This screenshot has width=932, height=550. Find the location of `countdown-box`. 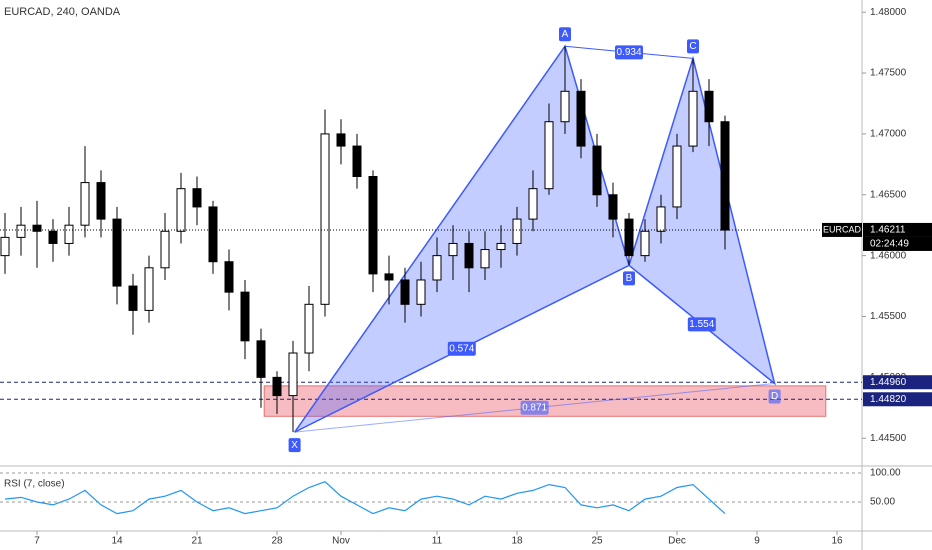

countdown-box is located at coordinates (897, 243).